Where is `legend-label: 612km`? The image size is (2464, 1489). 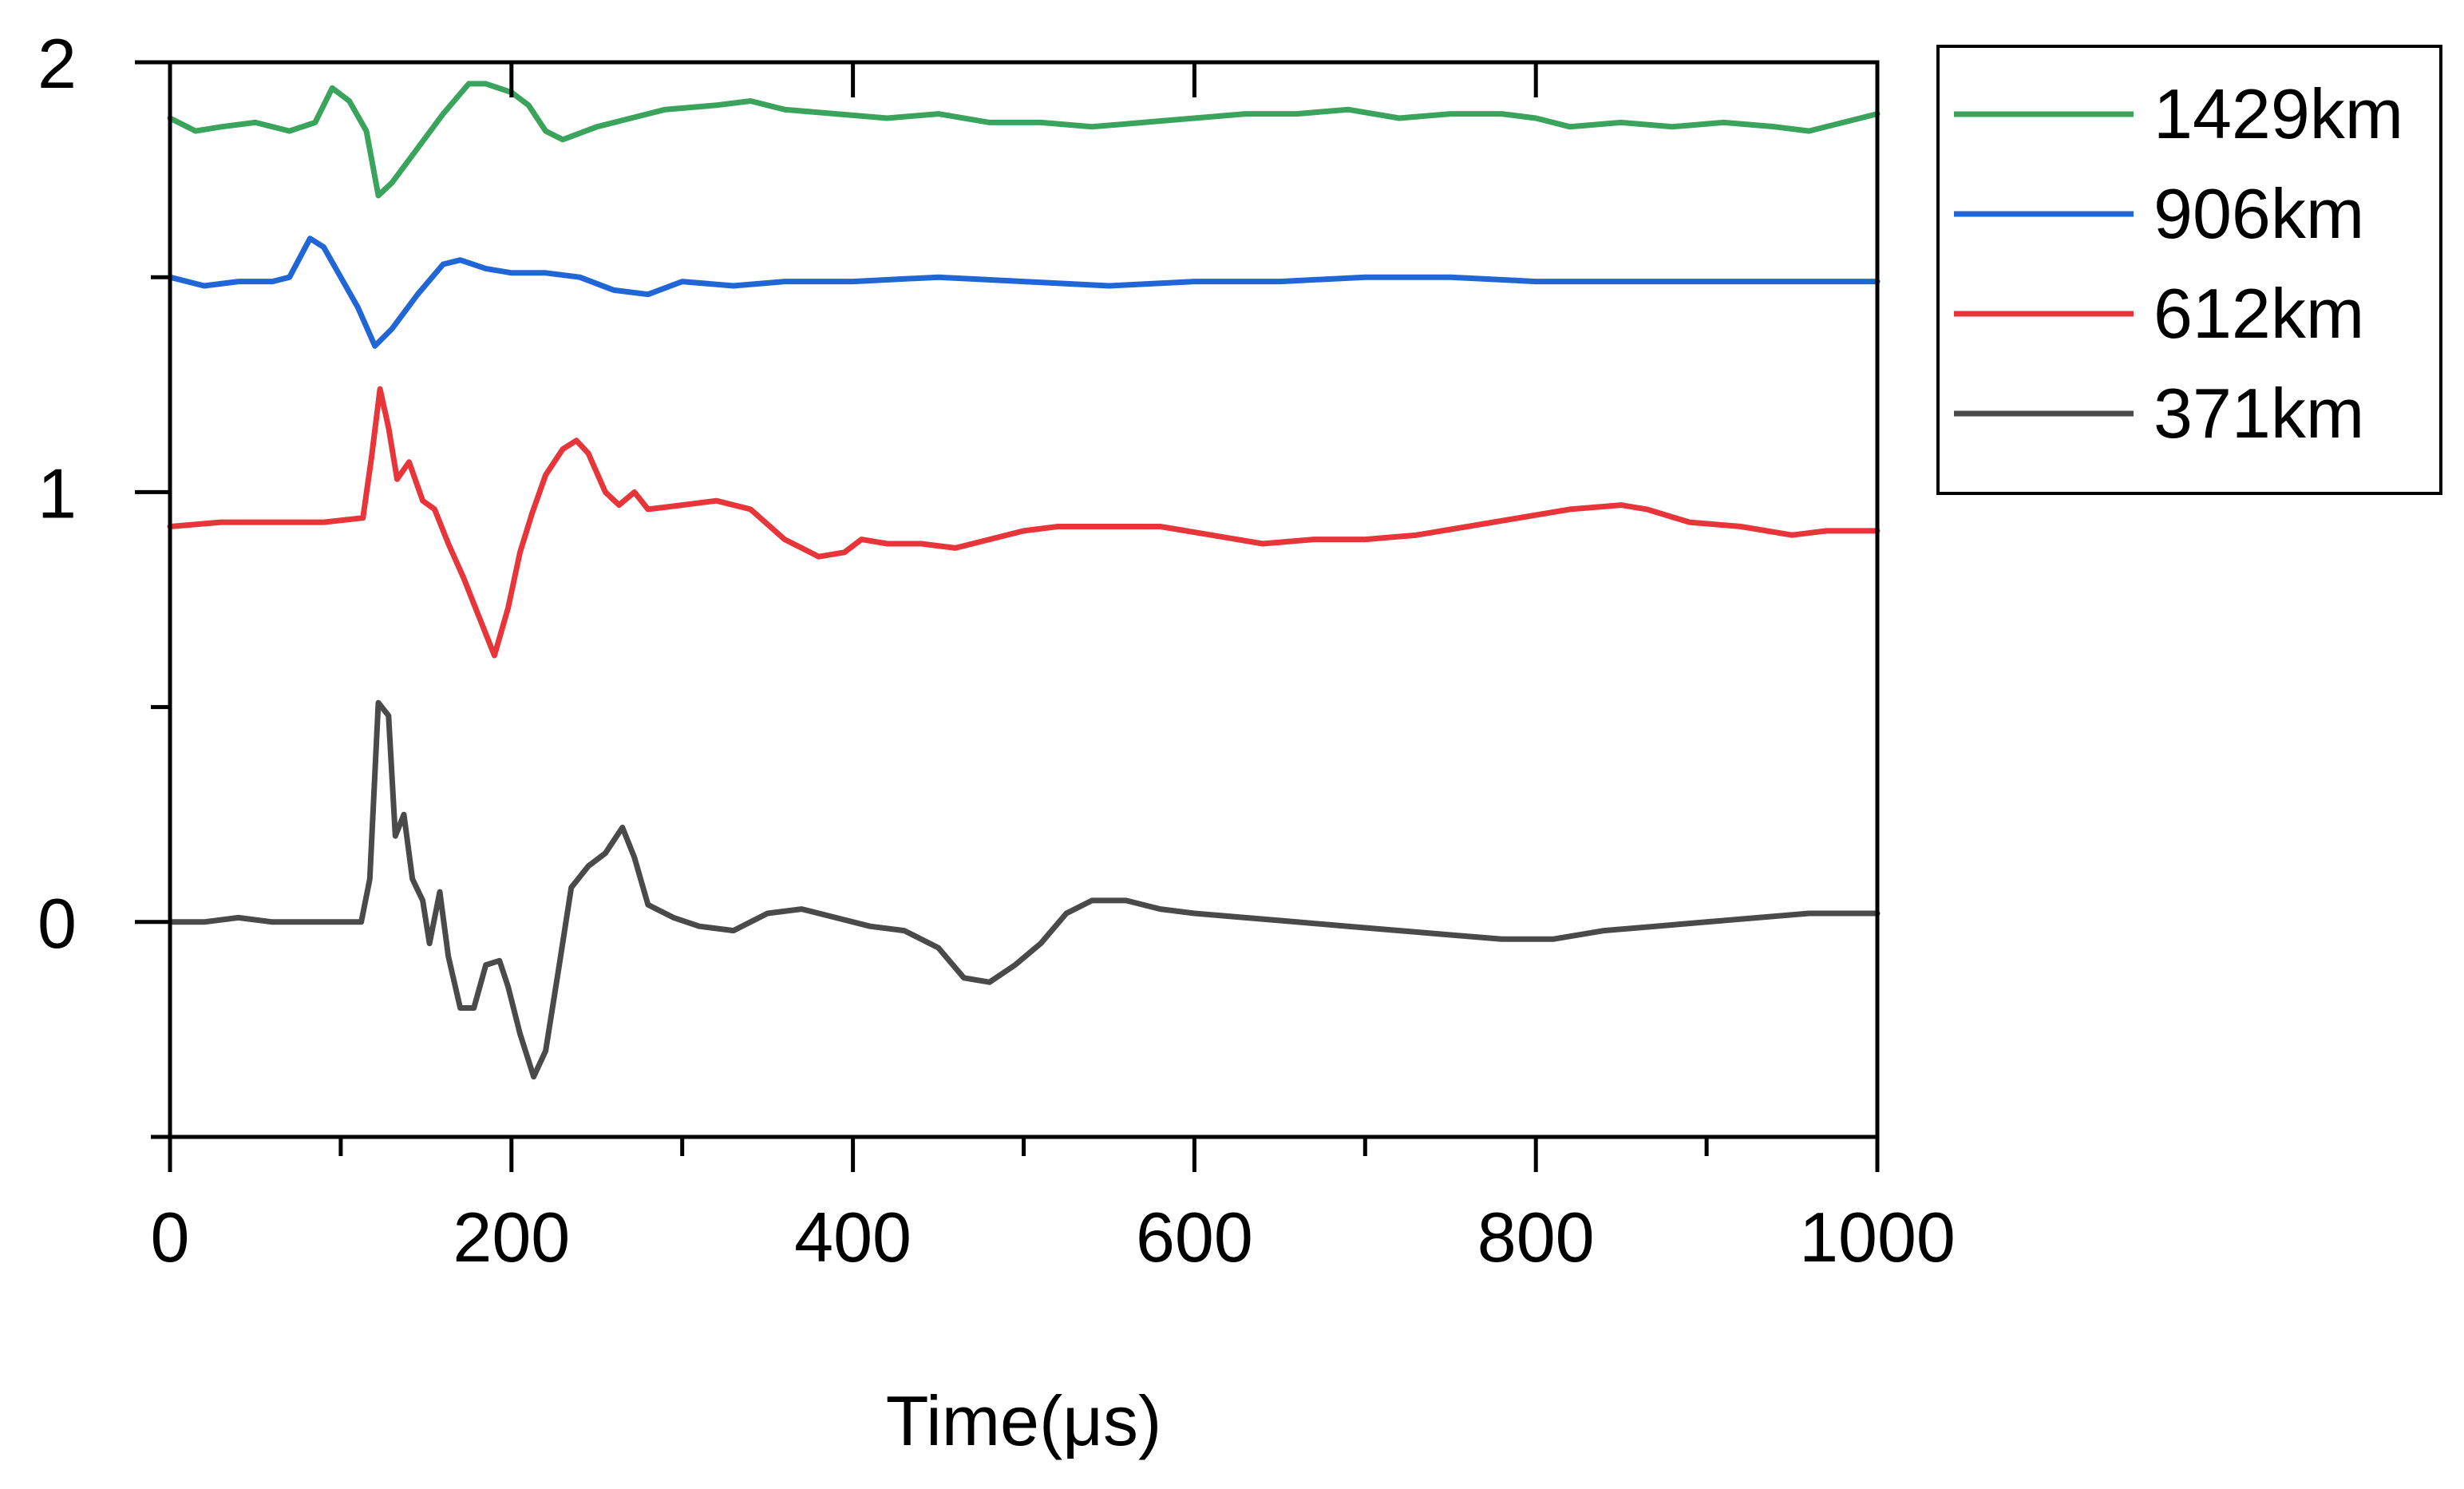 legend-label: 612km is located at coordinates (2259, 313).